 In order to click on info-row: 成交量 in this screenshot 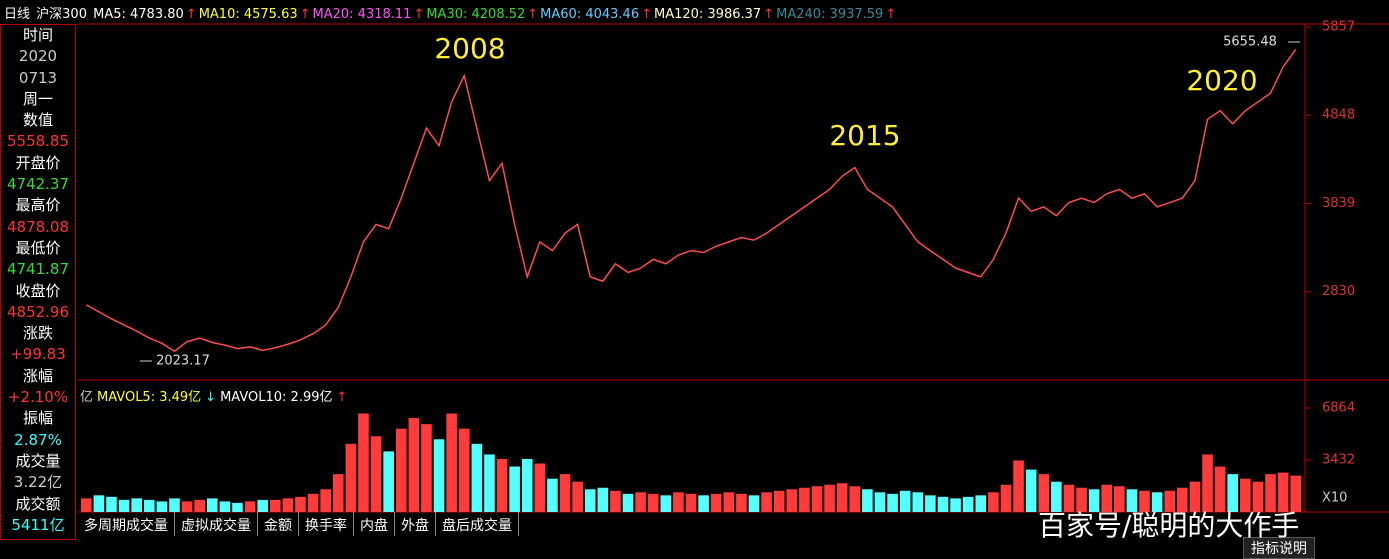, I will do `click(38, 460)`.